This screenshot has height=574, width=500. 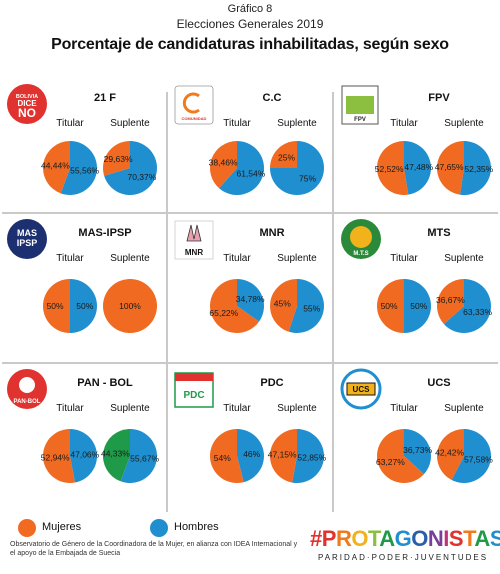 I want to click on pie-suplente-3: 100%, so click(x=130, y=306).